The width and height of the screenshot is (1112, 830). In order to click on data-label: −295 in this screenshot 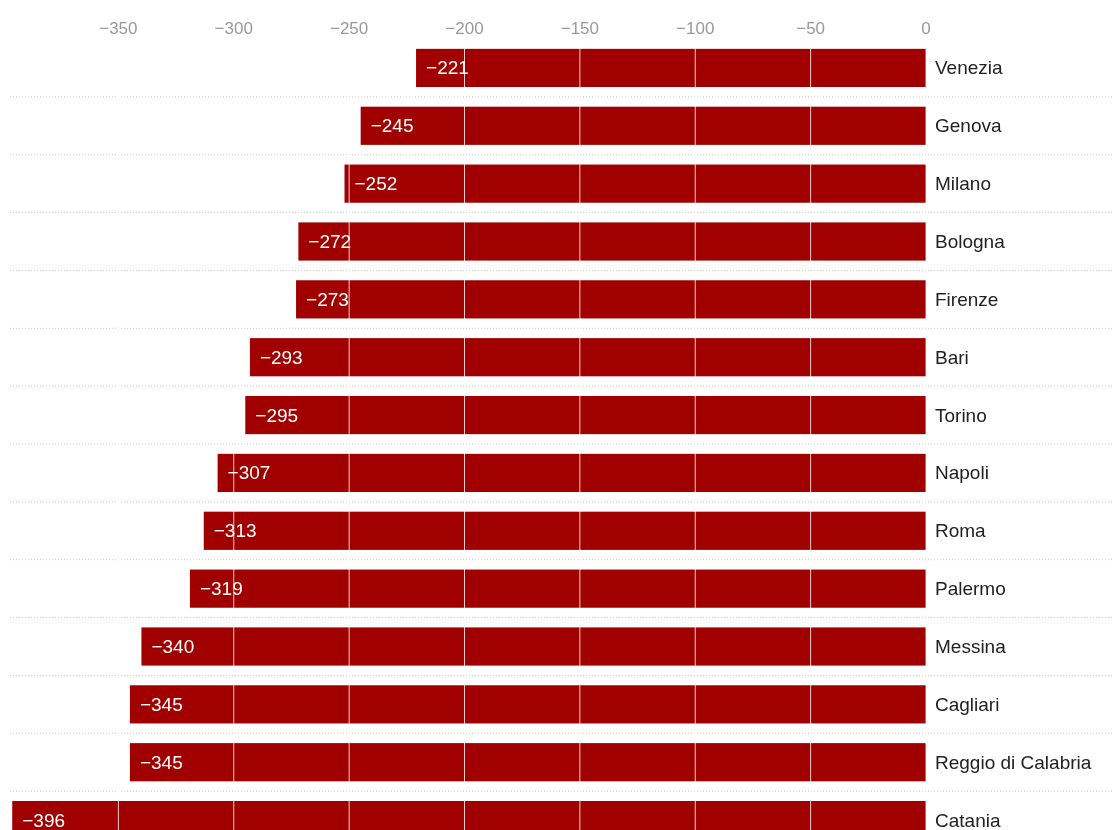, I will do `click(277, 415)`.